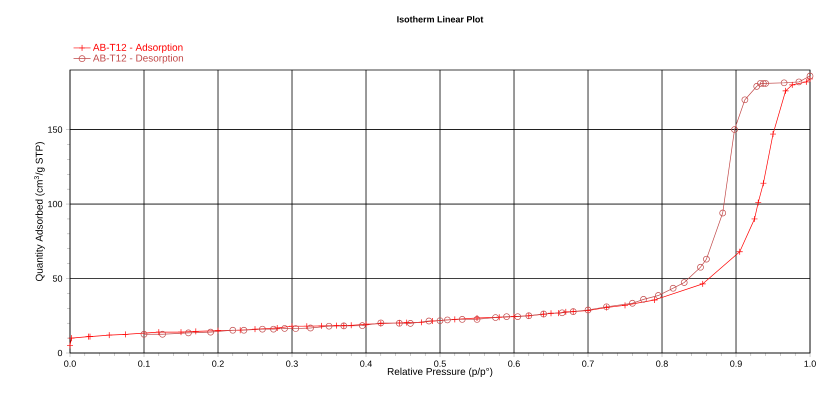  I want to click on legend-label: AB-T12 - Adsorption, so click(137, 48).